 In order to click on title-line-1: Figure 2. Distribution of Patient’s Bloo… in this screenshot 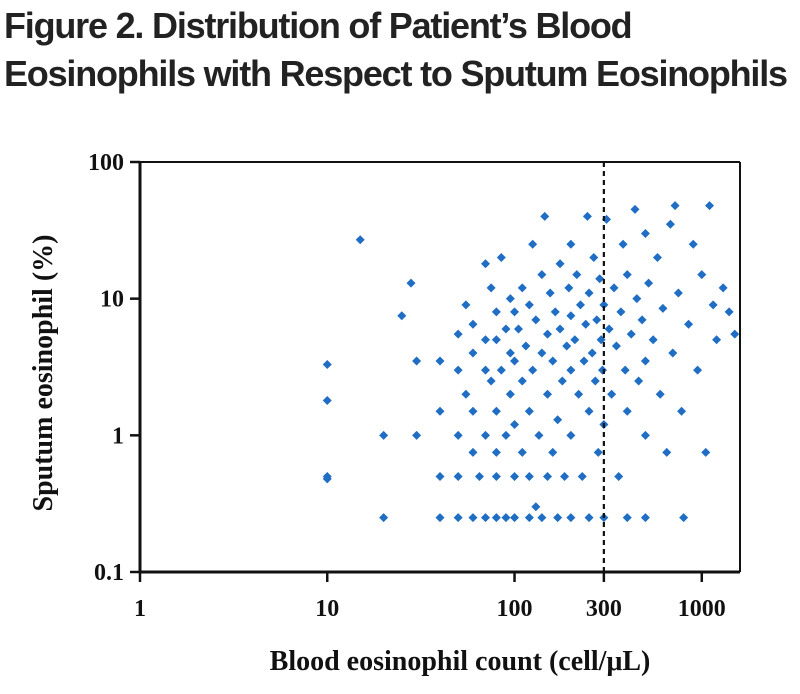, I will do `click(318, 25)`.